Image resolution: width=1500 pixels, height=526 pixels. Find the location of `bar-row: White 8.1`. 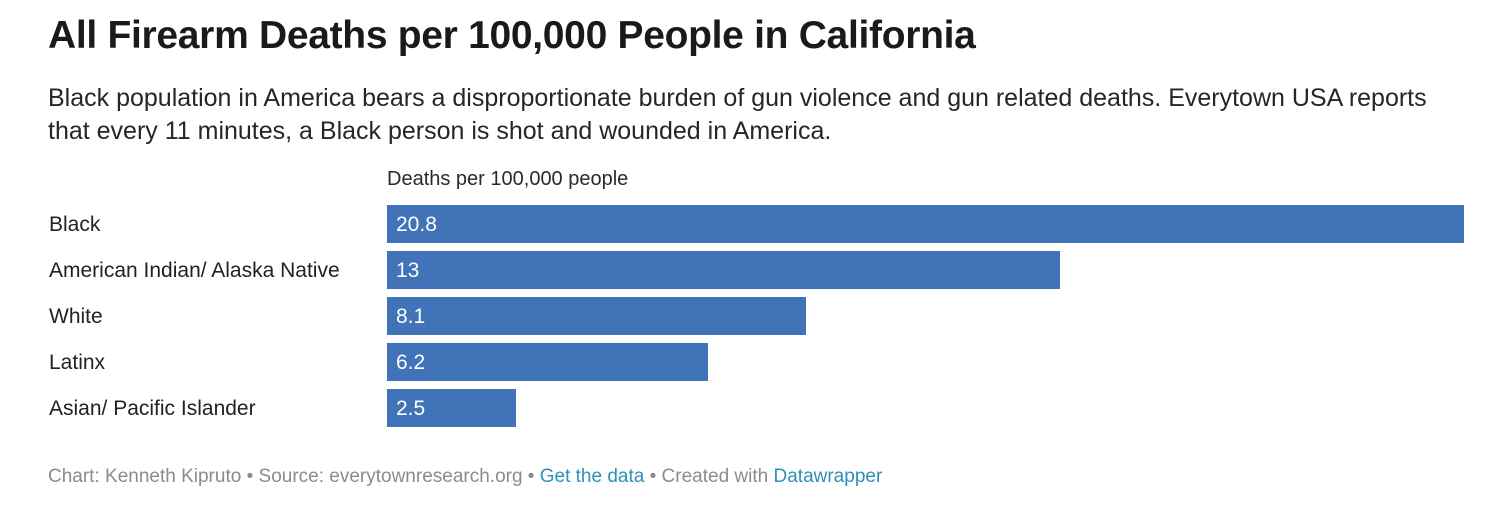

bar-row: White 8.1 is located at coordinates (750, 316).